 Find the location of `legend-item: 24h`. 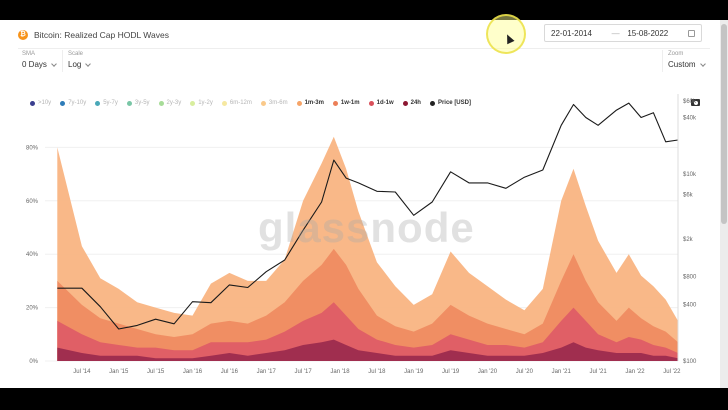

legend-item: 24h is located at coordinates (411, 103).